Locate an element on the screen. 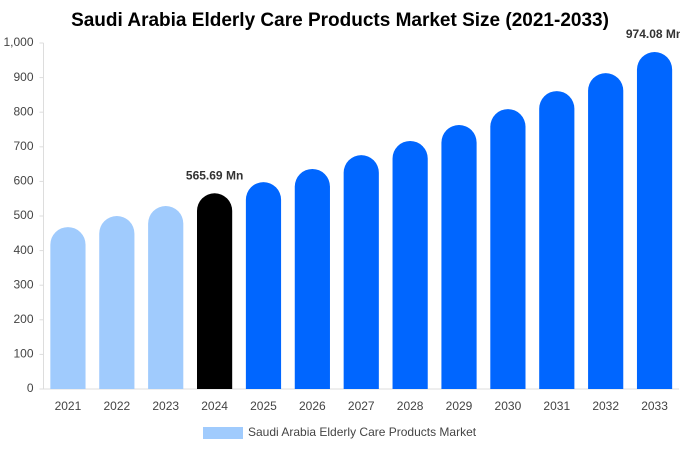 The height and width of the screenshot is (450, 680). x-tick-label: 2028 is located at coordinates (410, 406).